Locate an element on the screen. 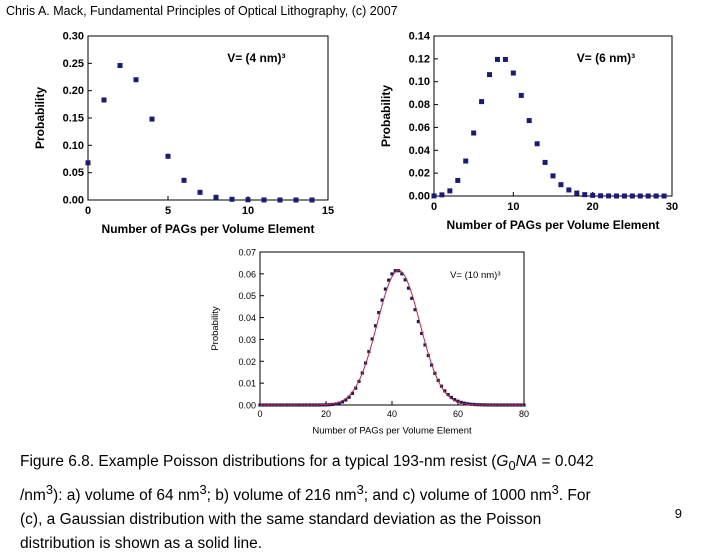 The height and width of the screenshot is (556, 720). y-tick-label: 0.08 is located at coordinates (419, 105).